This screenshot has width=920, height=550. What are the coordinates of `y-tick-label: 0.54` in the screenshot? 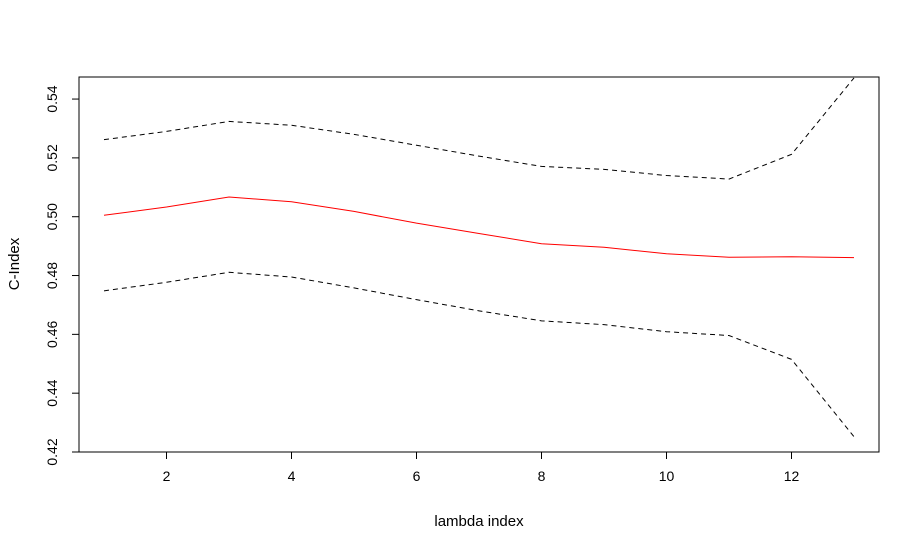 It's located at (52, 98).